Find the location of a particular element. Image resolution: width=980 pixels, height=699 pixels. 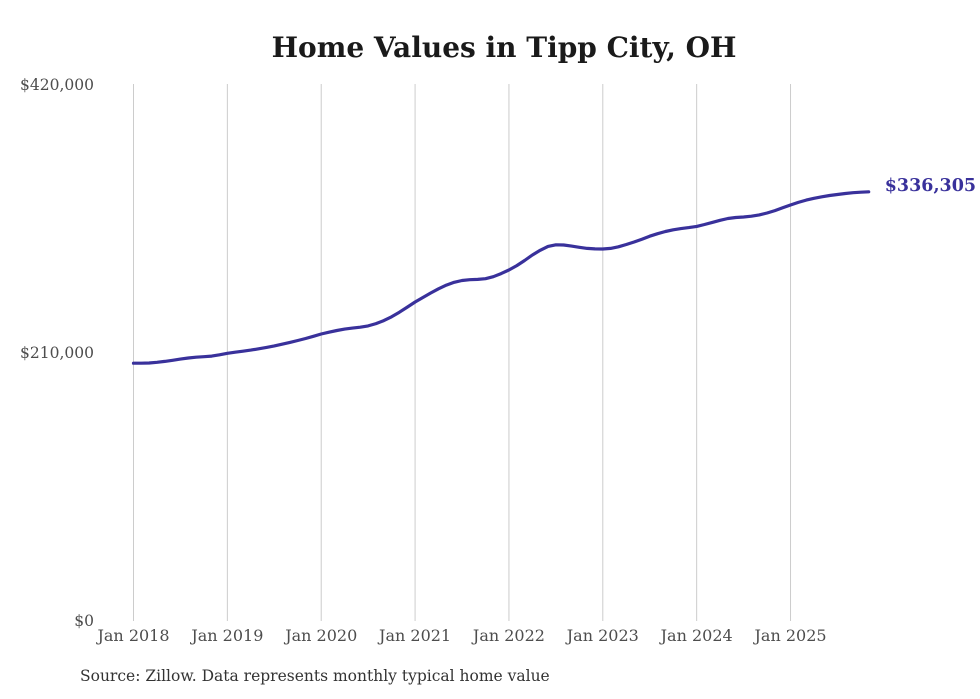

x-axis-tick-label-2020: Jan 2020 is located at coordinates (321, 635).